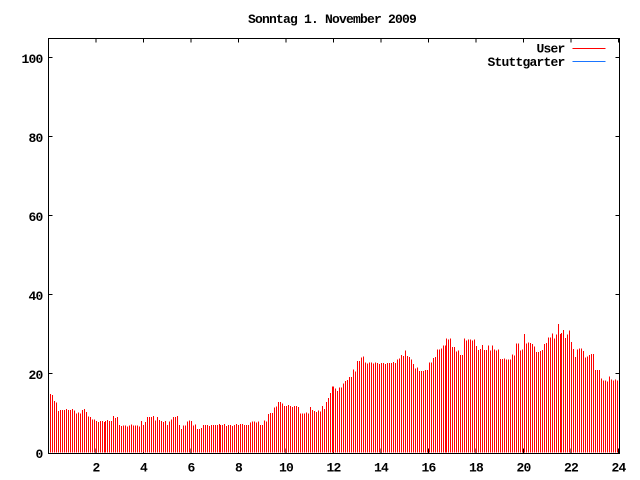 The width and height of the screenshot is (640, 480). I want to click on svg-text: Stuttgarter, so click(525, 62).